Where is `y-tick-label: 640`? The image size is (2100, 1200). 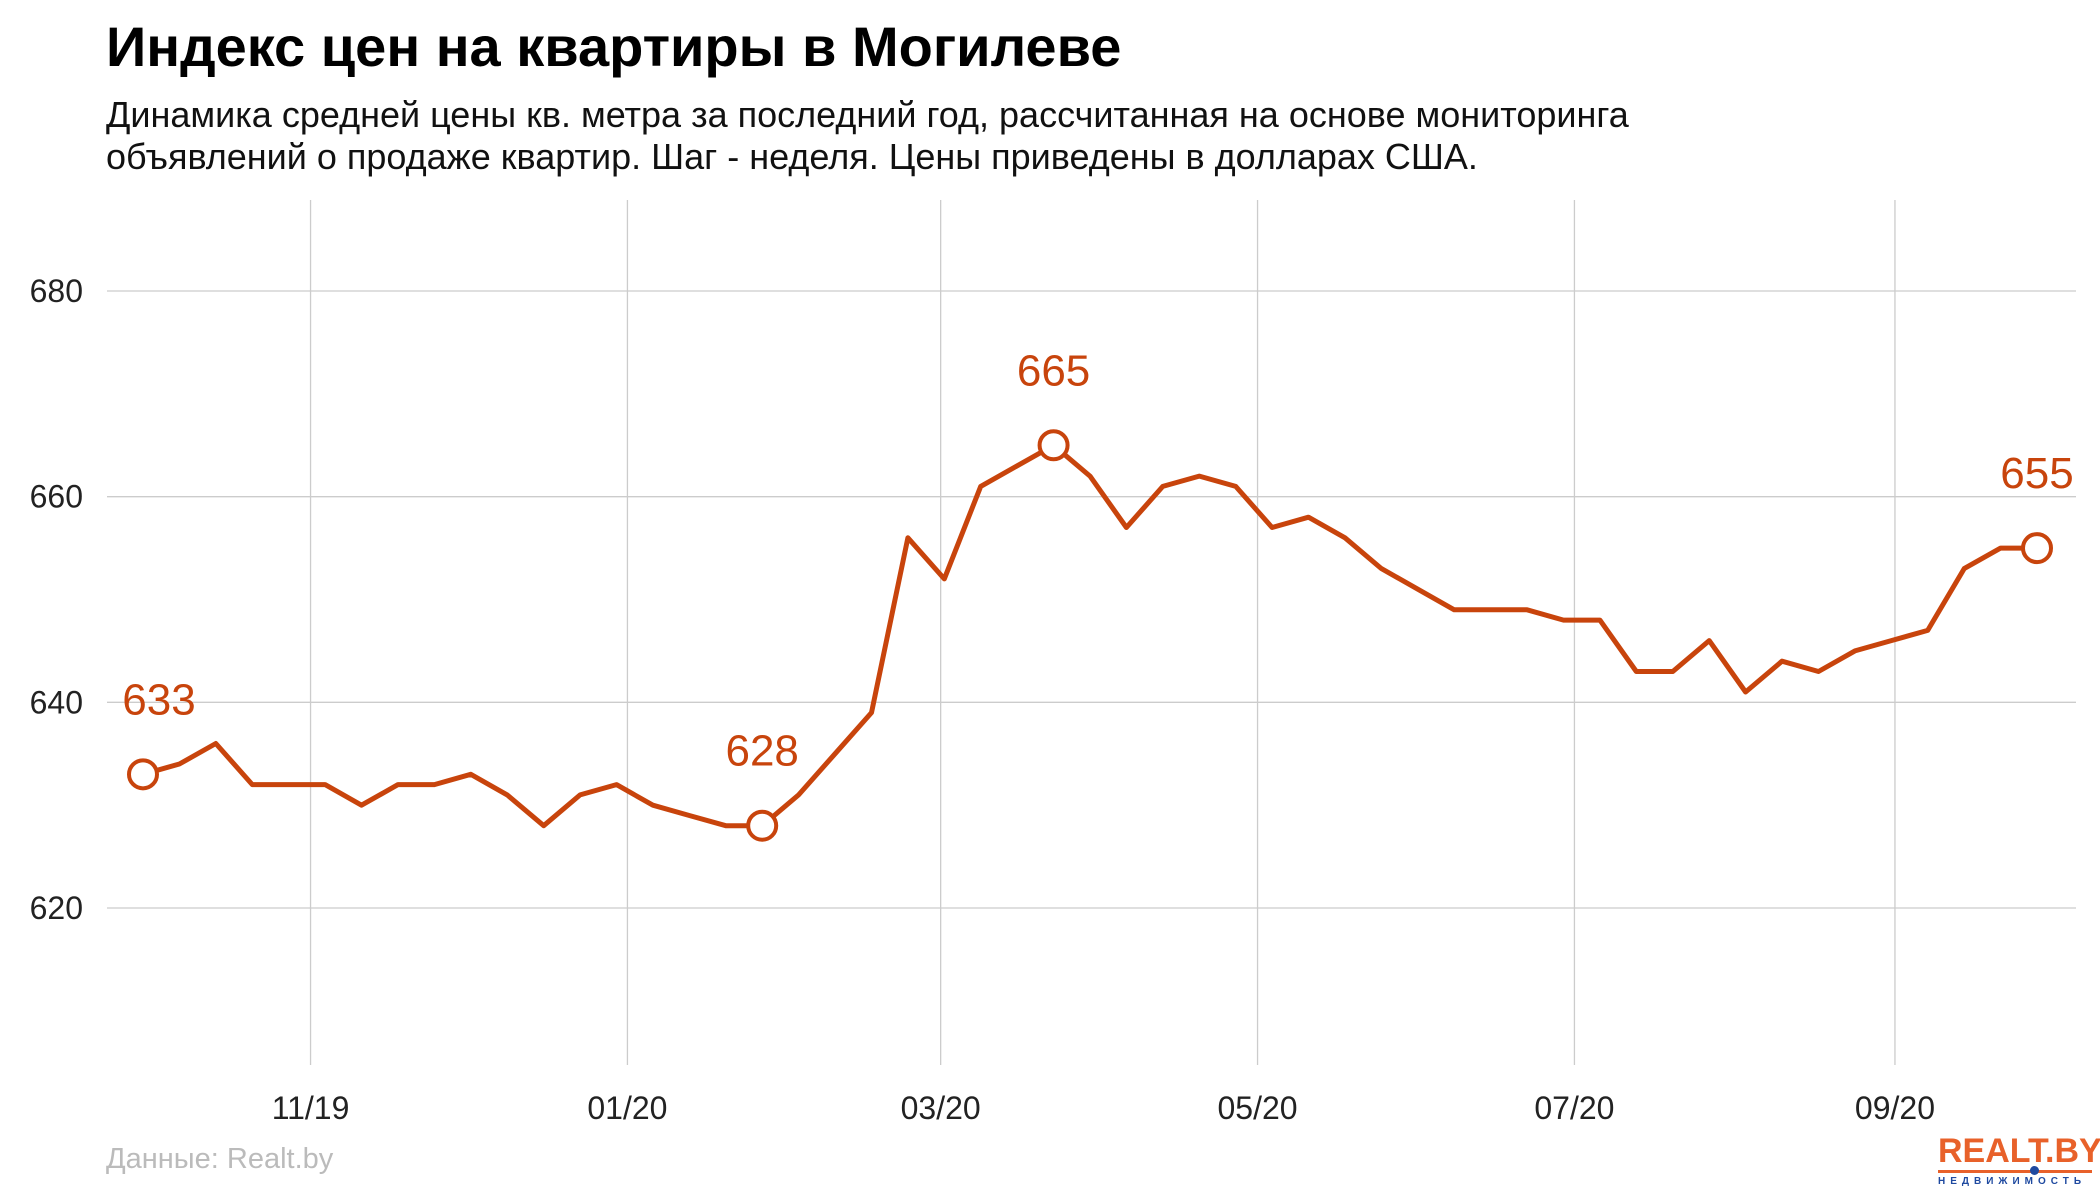
y-tick-label: 640 is located at coordinates (56, 702).